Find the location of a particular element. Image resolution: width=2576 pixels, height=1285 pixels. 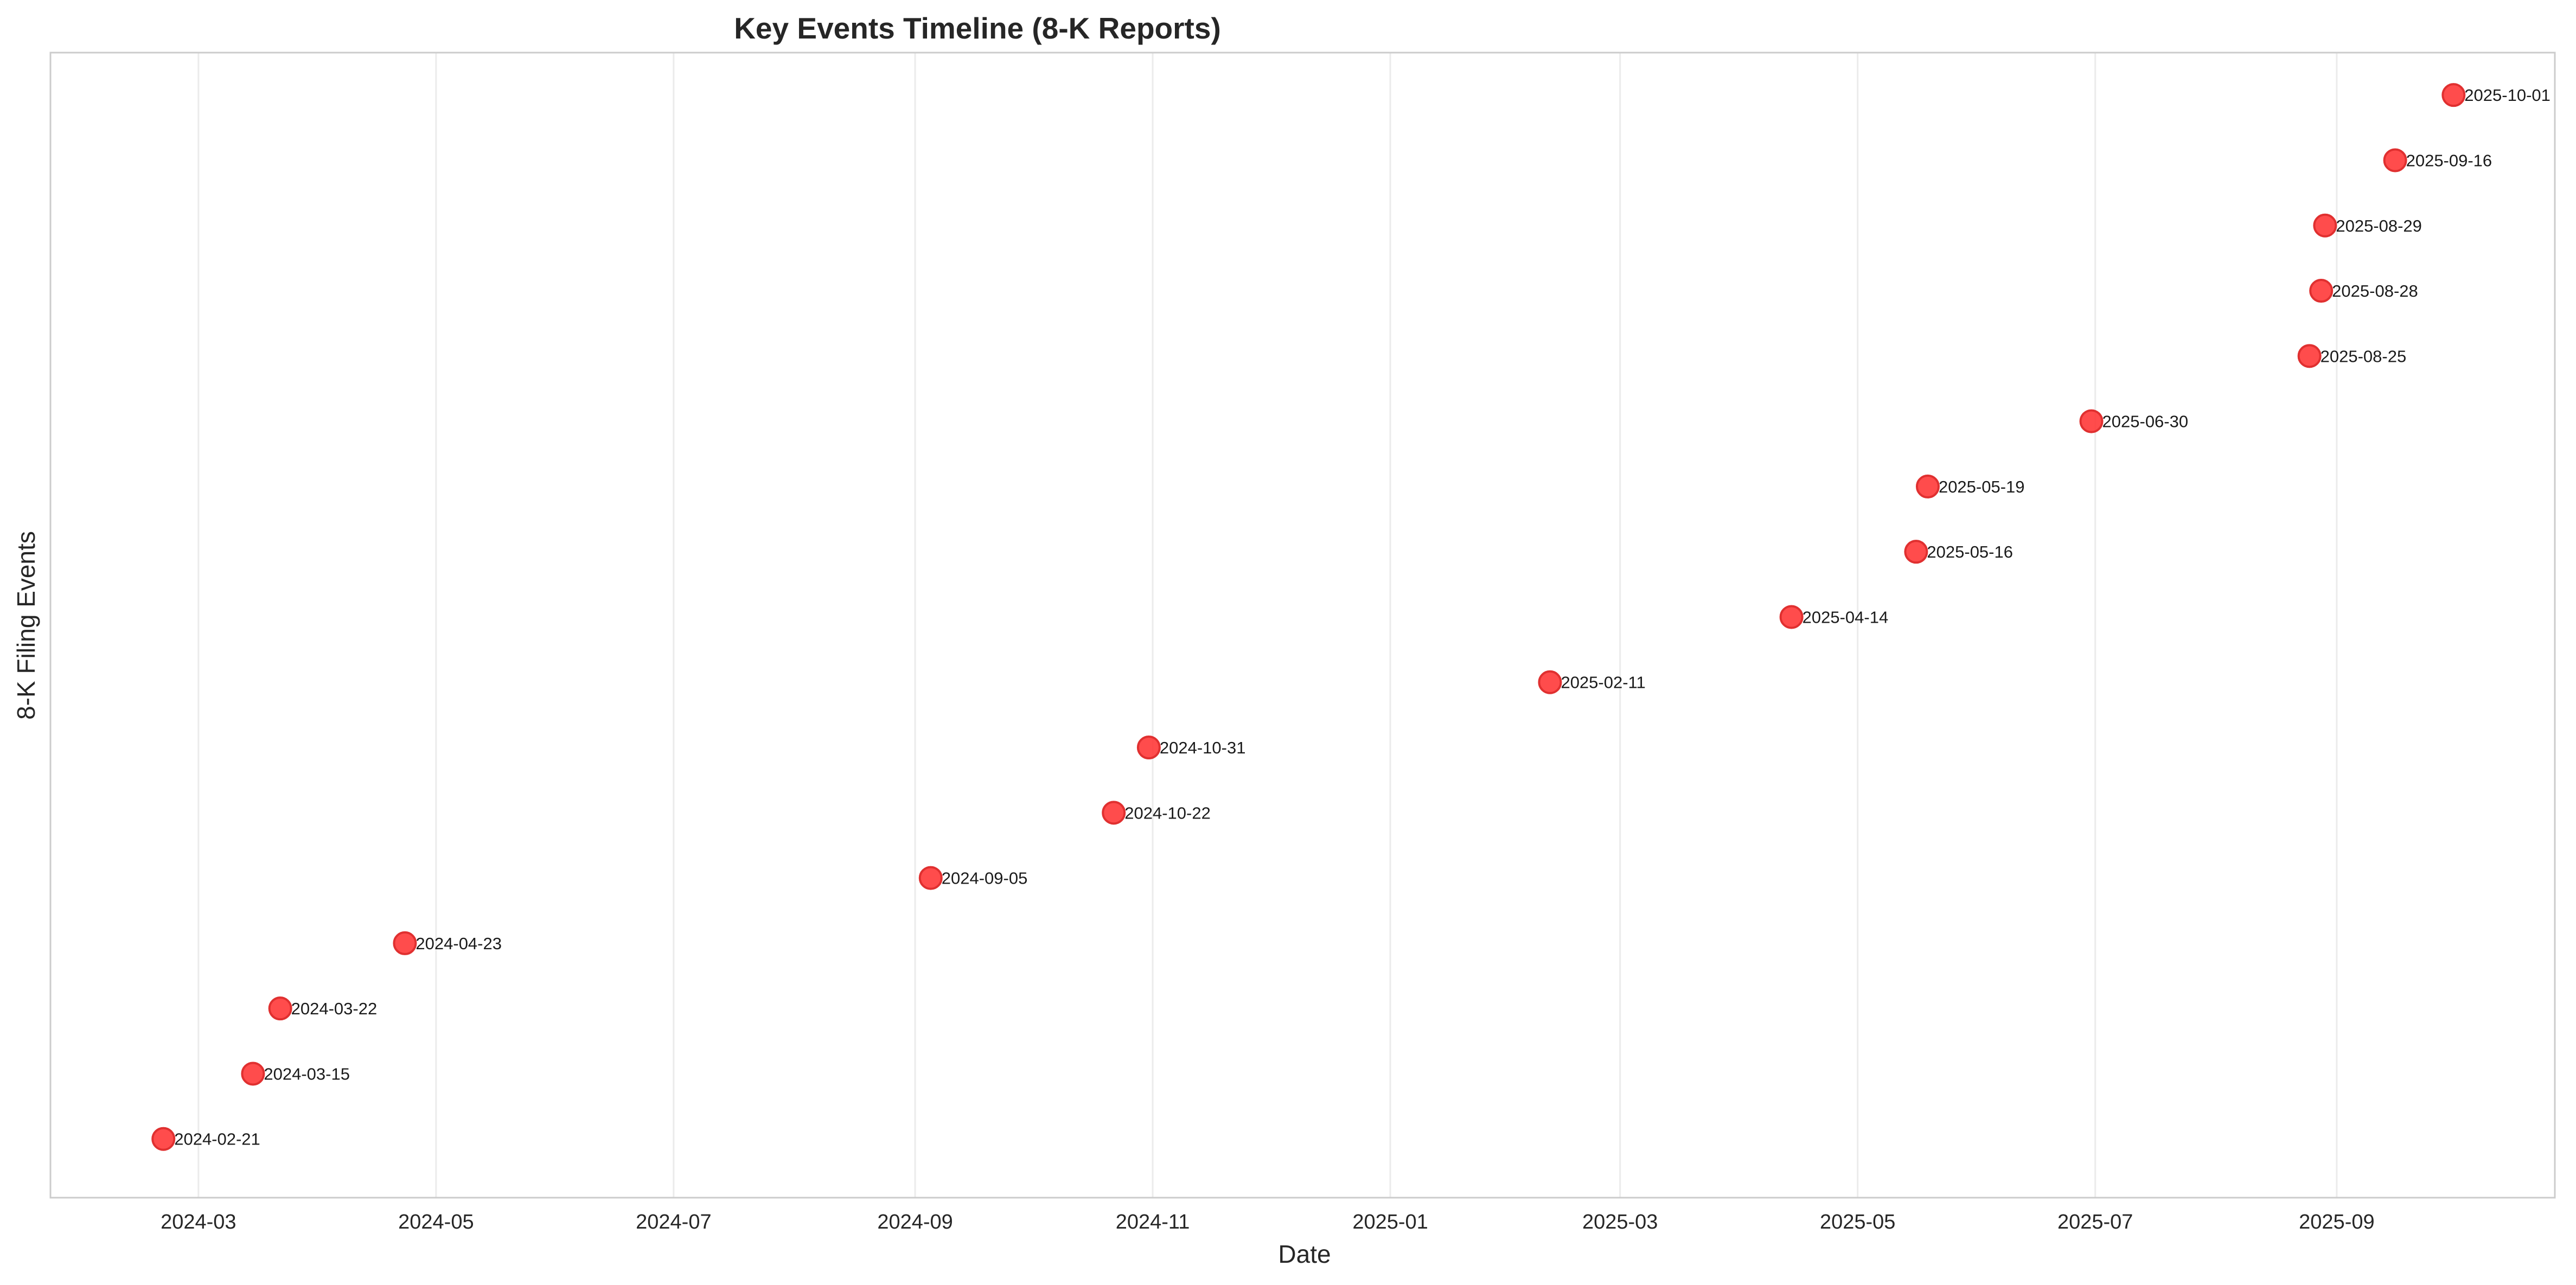

event-date-label: 2024-09-05 is located at coordinates (985, 878).